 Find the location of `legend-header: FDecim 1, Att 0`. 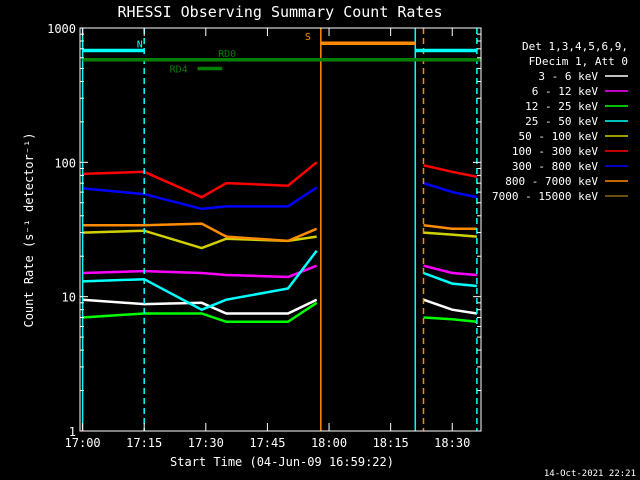

legend-header: FDecim 1, Att 0 is located at coordinates (578, 61).